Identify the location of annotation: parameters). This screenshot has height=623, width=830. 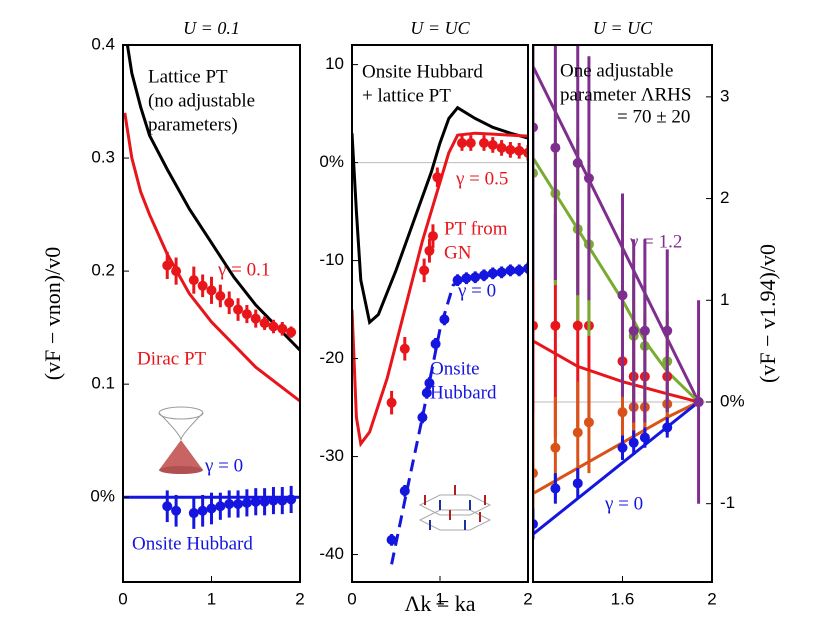
(193, 124).